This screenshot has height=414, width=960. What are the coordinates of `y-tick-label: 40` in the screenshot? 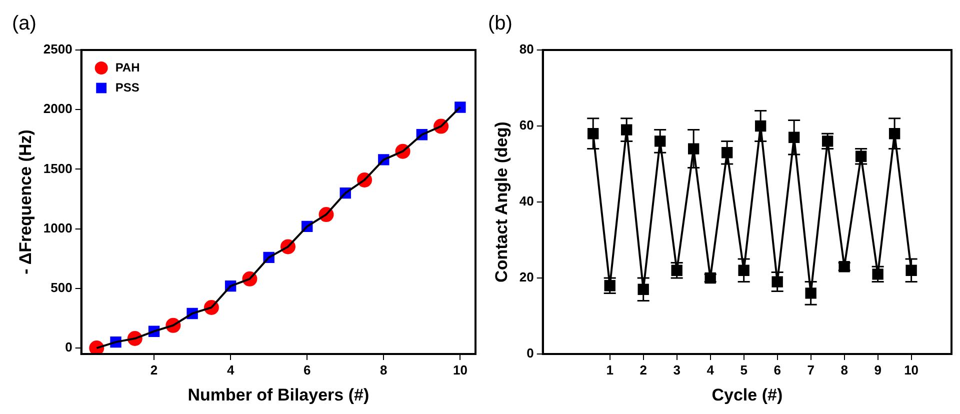 It's located at (526, 201).